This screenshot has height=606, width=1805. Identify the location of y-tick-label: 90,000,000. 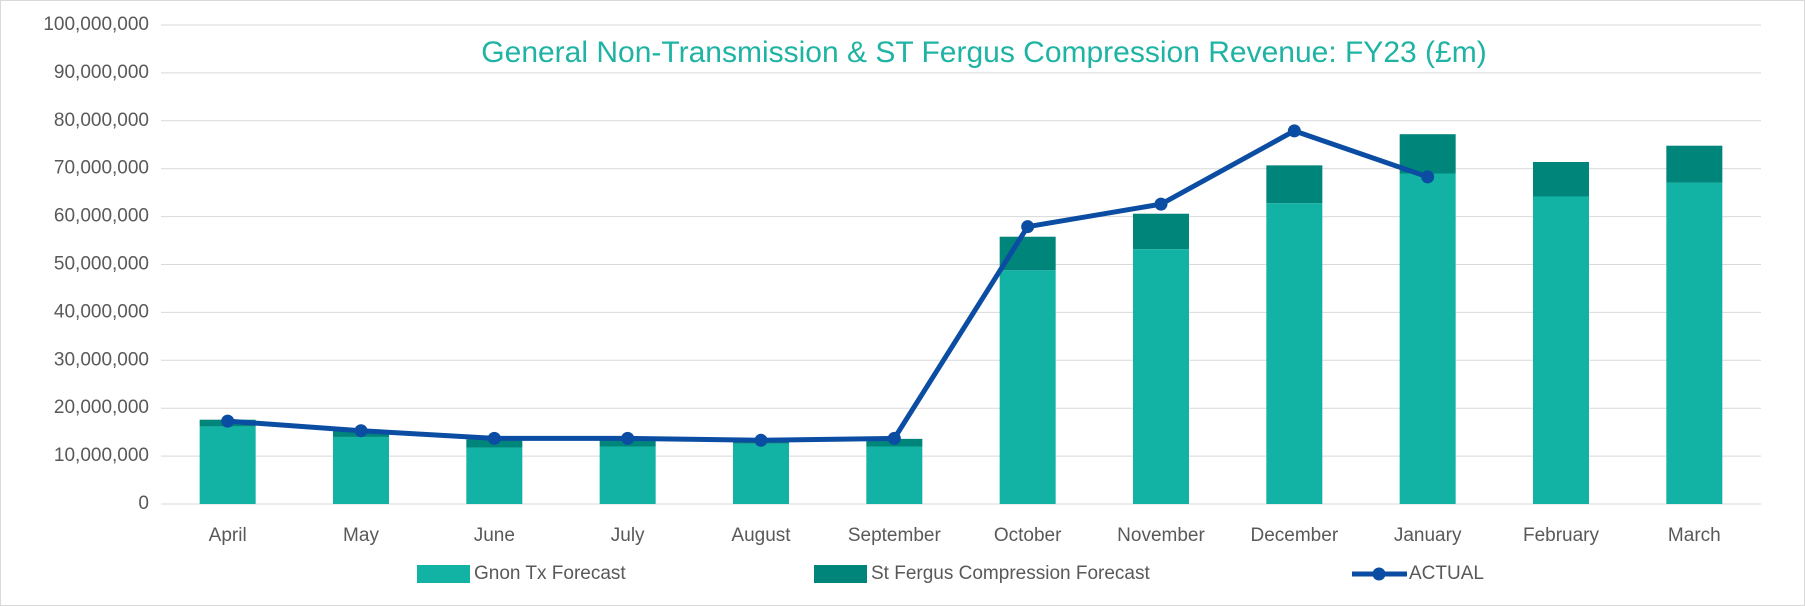
(101, 72).